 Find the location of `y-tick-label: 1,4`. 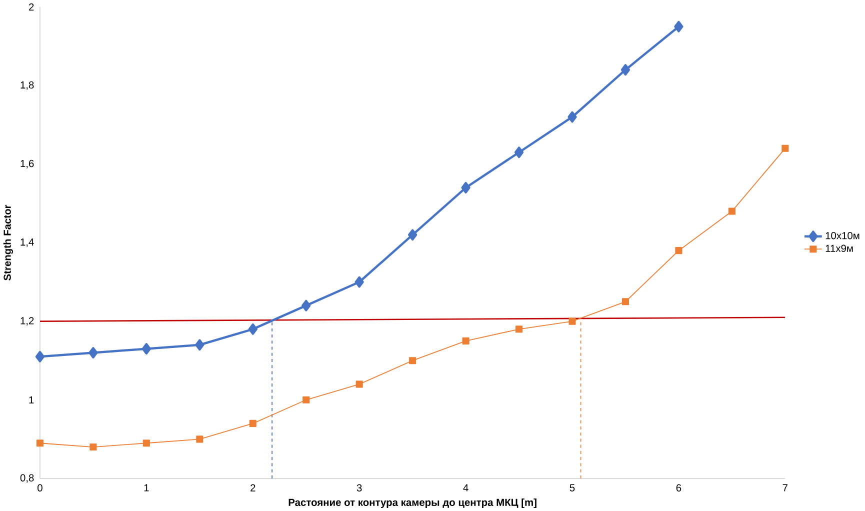

y-tick-label: 1,4 is located at coordinates (27, 242).